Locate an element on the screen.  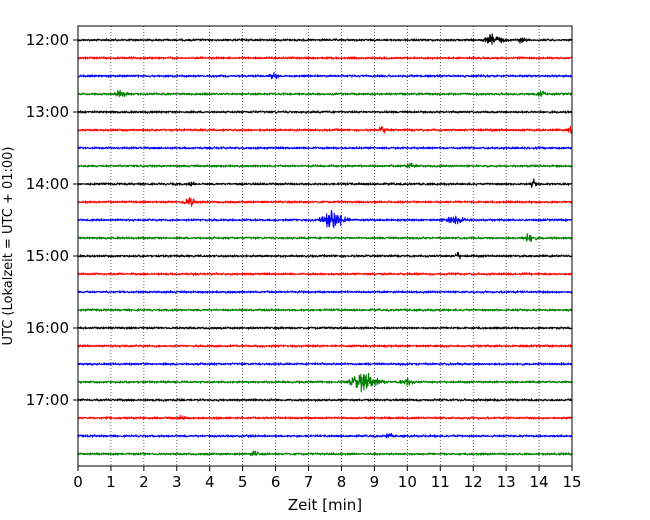
x-tick-label: 2 is located at coordinates (144, 482).